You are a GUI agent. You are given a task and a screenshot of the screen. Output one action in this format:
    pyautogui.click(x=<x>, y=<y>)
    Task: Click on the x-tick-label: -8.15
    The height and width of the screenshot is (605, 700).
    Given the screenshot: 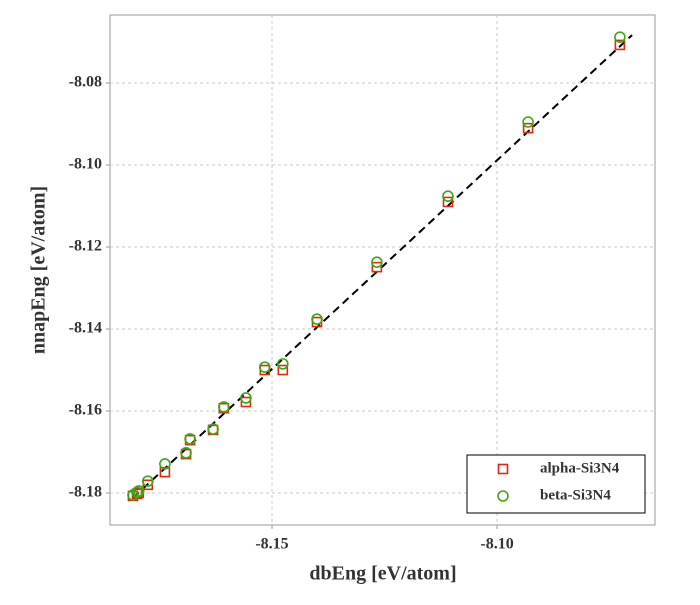 What is the action you would take?
    pyautogui.click(x=271, y=544)
    